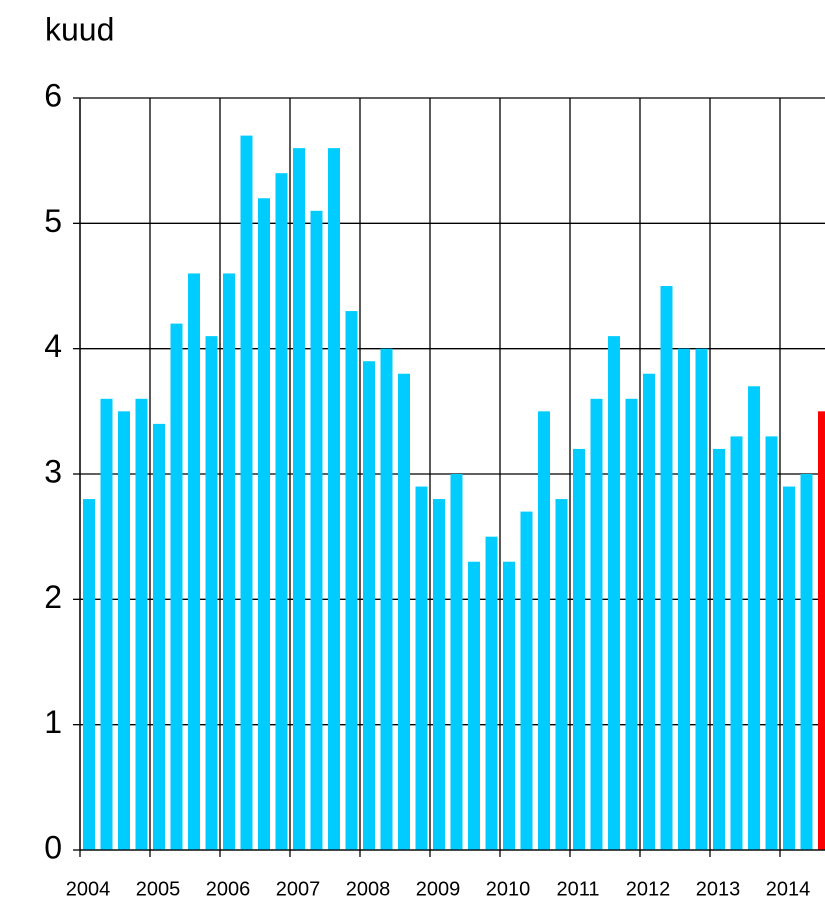 This screenshot has height=905, width=825. Describe the element at coordinates (368, 889) in the screenshot. I see `x-tick-label: 2008` at that location.